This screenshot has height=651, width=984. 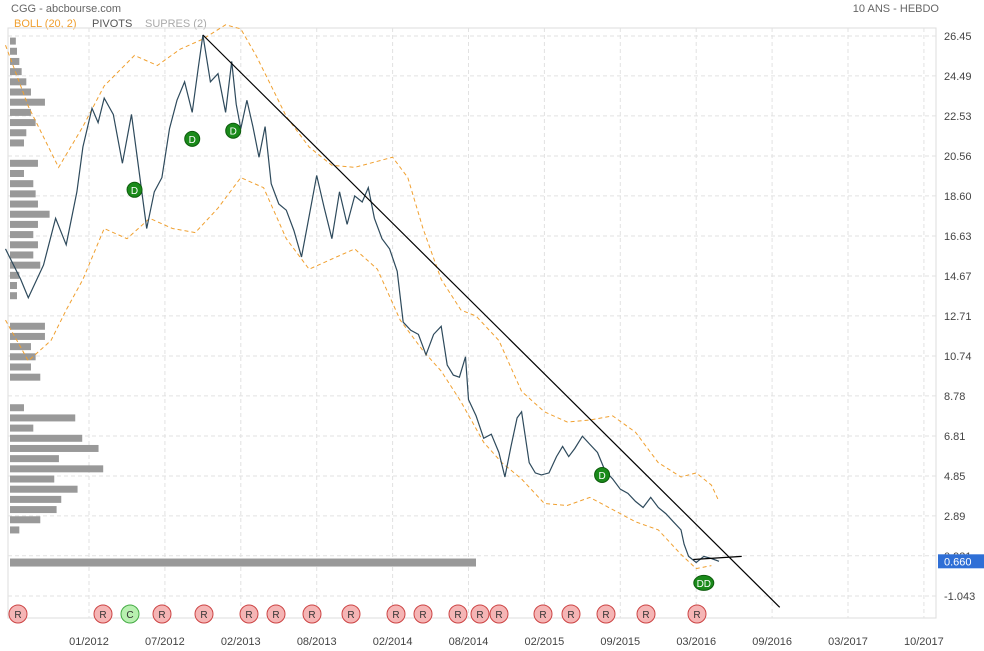 What do you see at coordinates (959, 597) in the screenshot?
I see `y-tick-label: -1.043` at bounding box center [959, 597].